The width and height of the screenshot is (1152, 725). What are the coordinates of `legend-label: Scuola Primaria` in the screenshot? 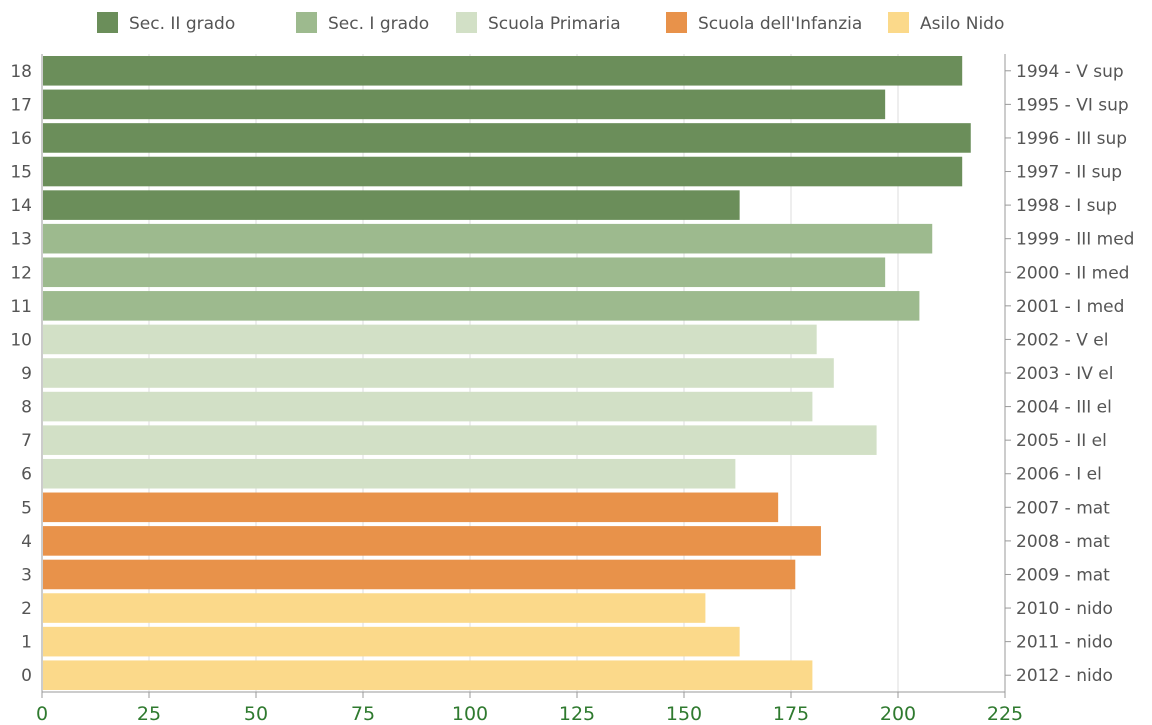 It's located at (554, 24).